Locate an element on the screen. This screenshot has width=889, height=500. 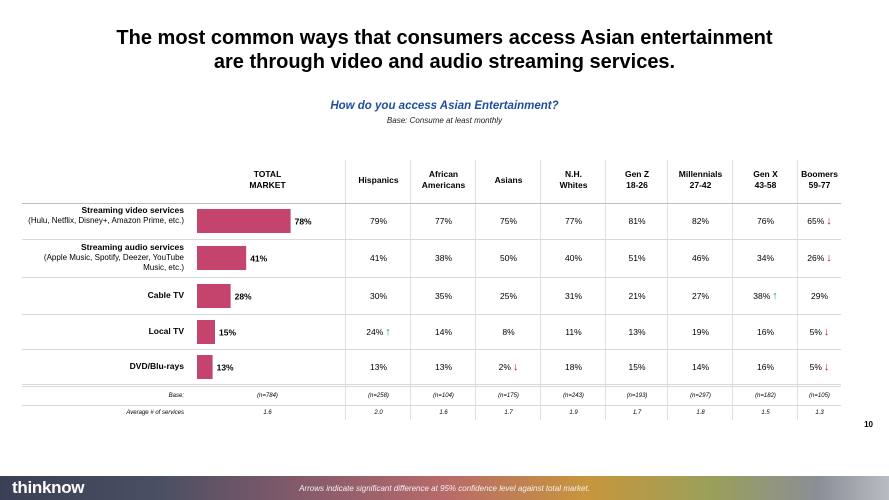
column-header: Boomers 59-77 is located at coordinates (819, 180).